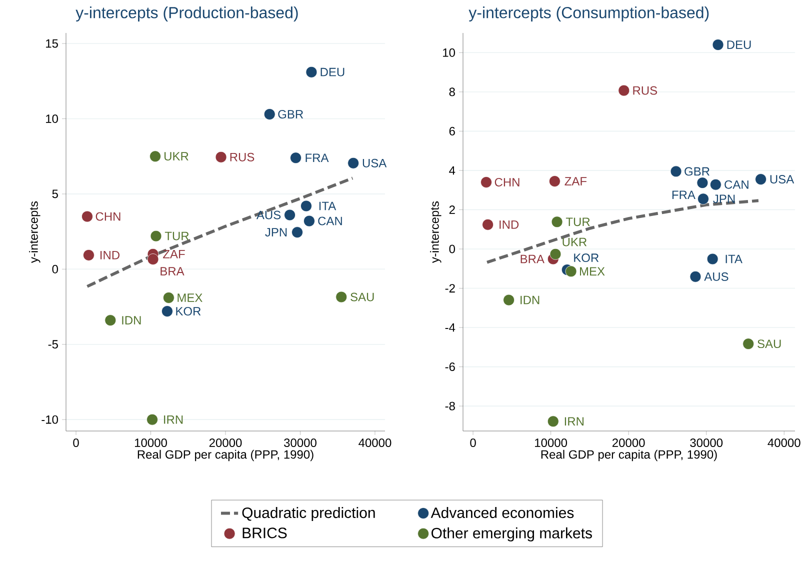 This screenshot has height=571, width=808. Describe the element at coordinates (575, 181) in the screenshot. I see `data-label: ZAF` at that location.